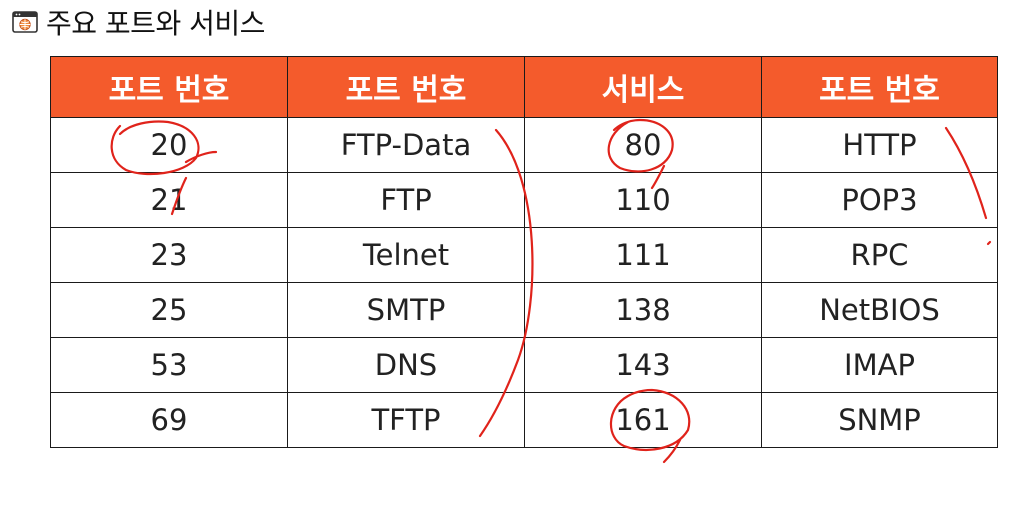 The image size is (1023, 515). What do you see at coordinates (879, 365) in the screenshot?
I see `table-cell: IMAP` at bounding box center [879, 365].